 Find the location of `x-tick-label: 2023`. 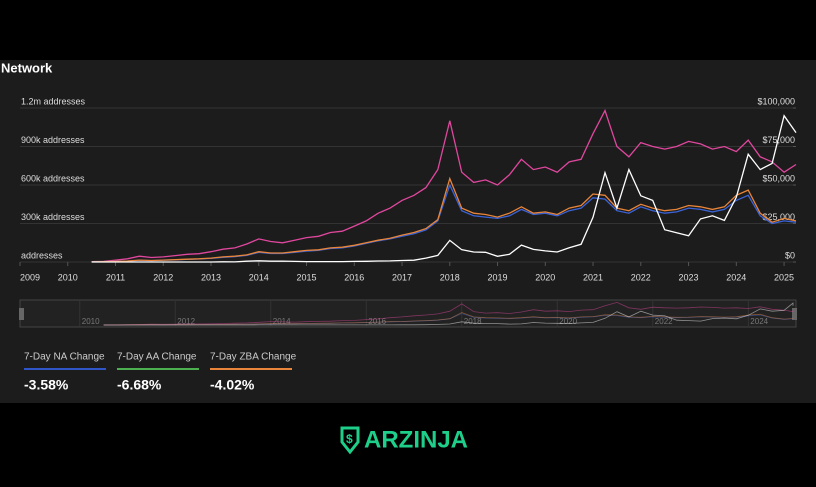

x-tick-label: 2023 is located at coordinates (689, 277).